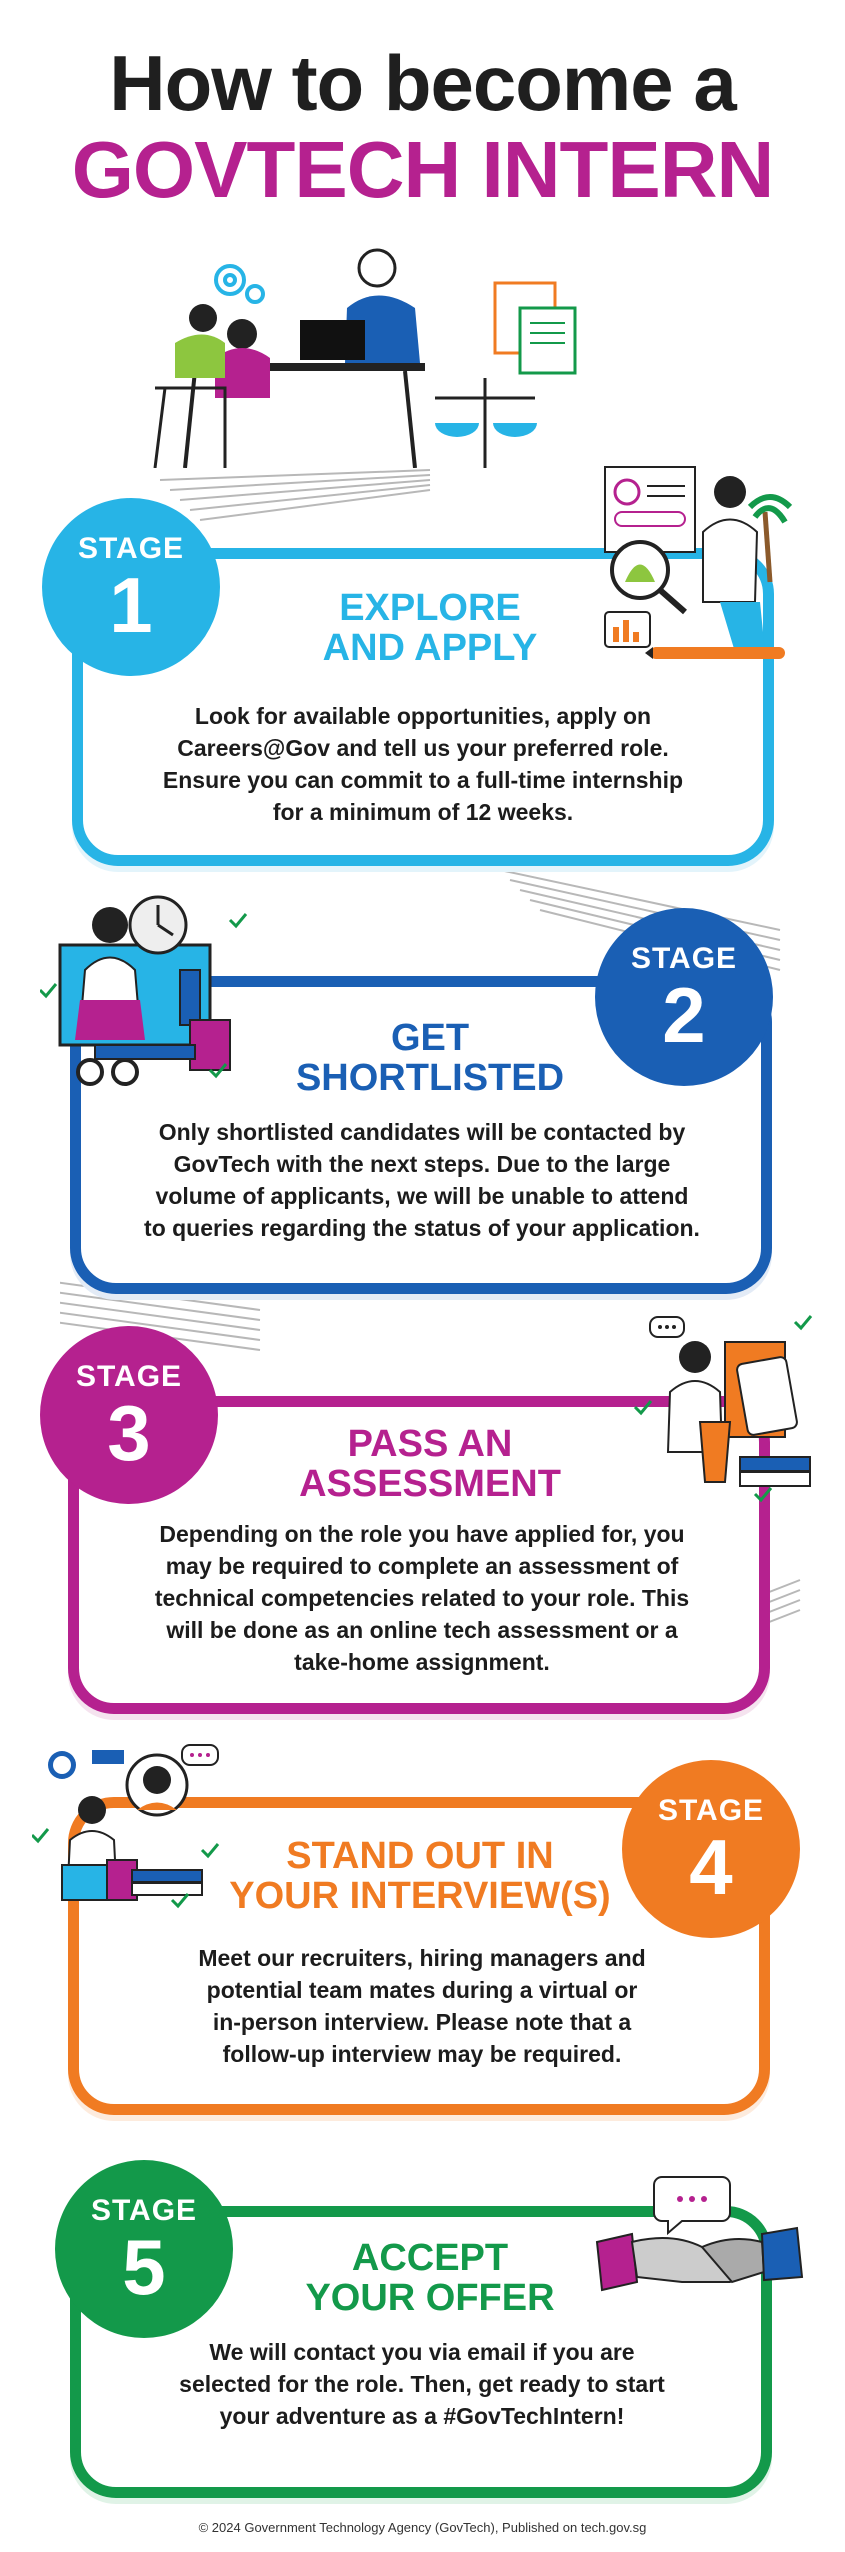  Describe the element at coordinates (422, 1990) in the screenshot. I see `stage-4-body-line2: potential team mates during a virtual or` at that location.